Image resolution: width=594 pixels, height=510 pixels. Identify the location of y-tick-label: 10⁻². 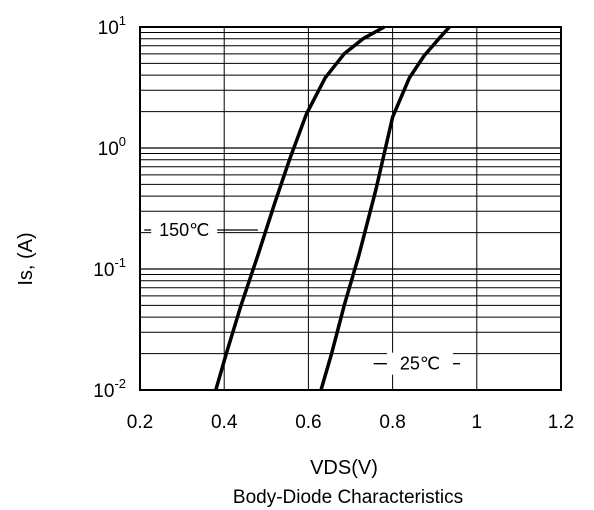
(109, 389).